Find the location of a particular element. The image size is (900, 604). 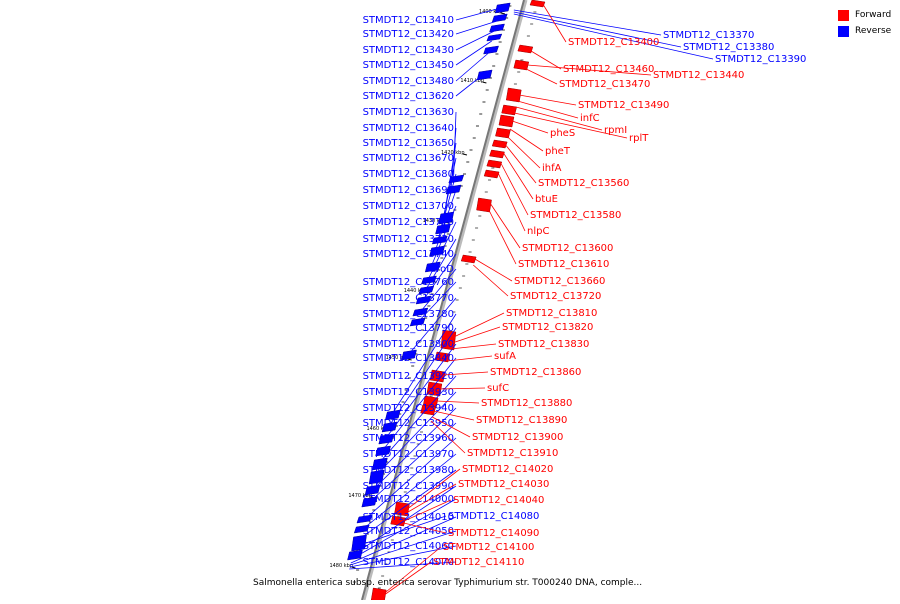

forward-gene-label: STMDT12_C14040 is located at coordinates (498, 500).